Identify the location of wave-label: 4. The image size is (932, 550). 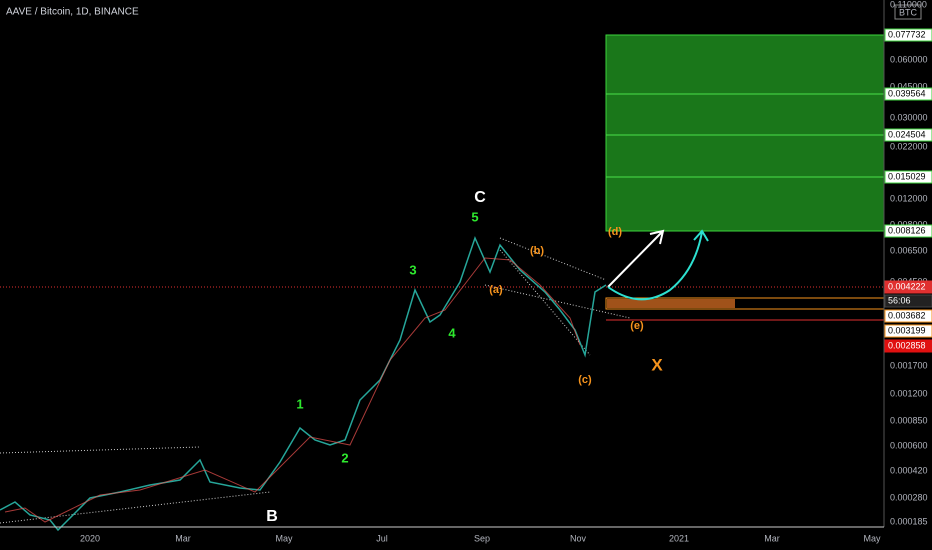
(452, 332).